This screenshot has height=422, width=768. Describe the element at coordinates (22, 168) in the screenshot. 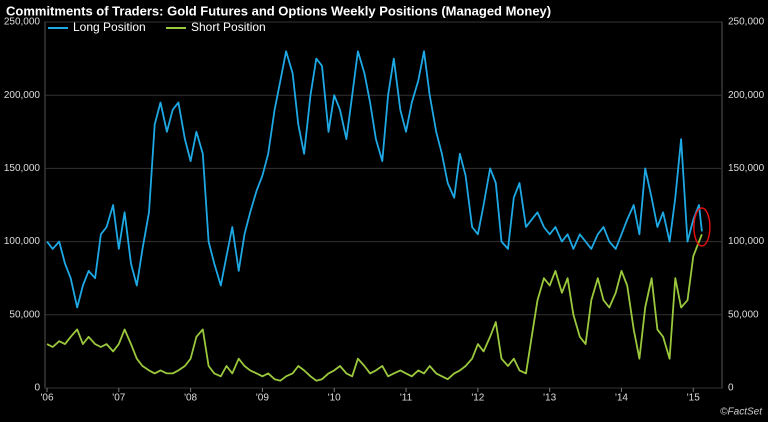

I see `y-tick-label: 150,000` at that location.